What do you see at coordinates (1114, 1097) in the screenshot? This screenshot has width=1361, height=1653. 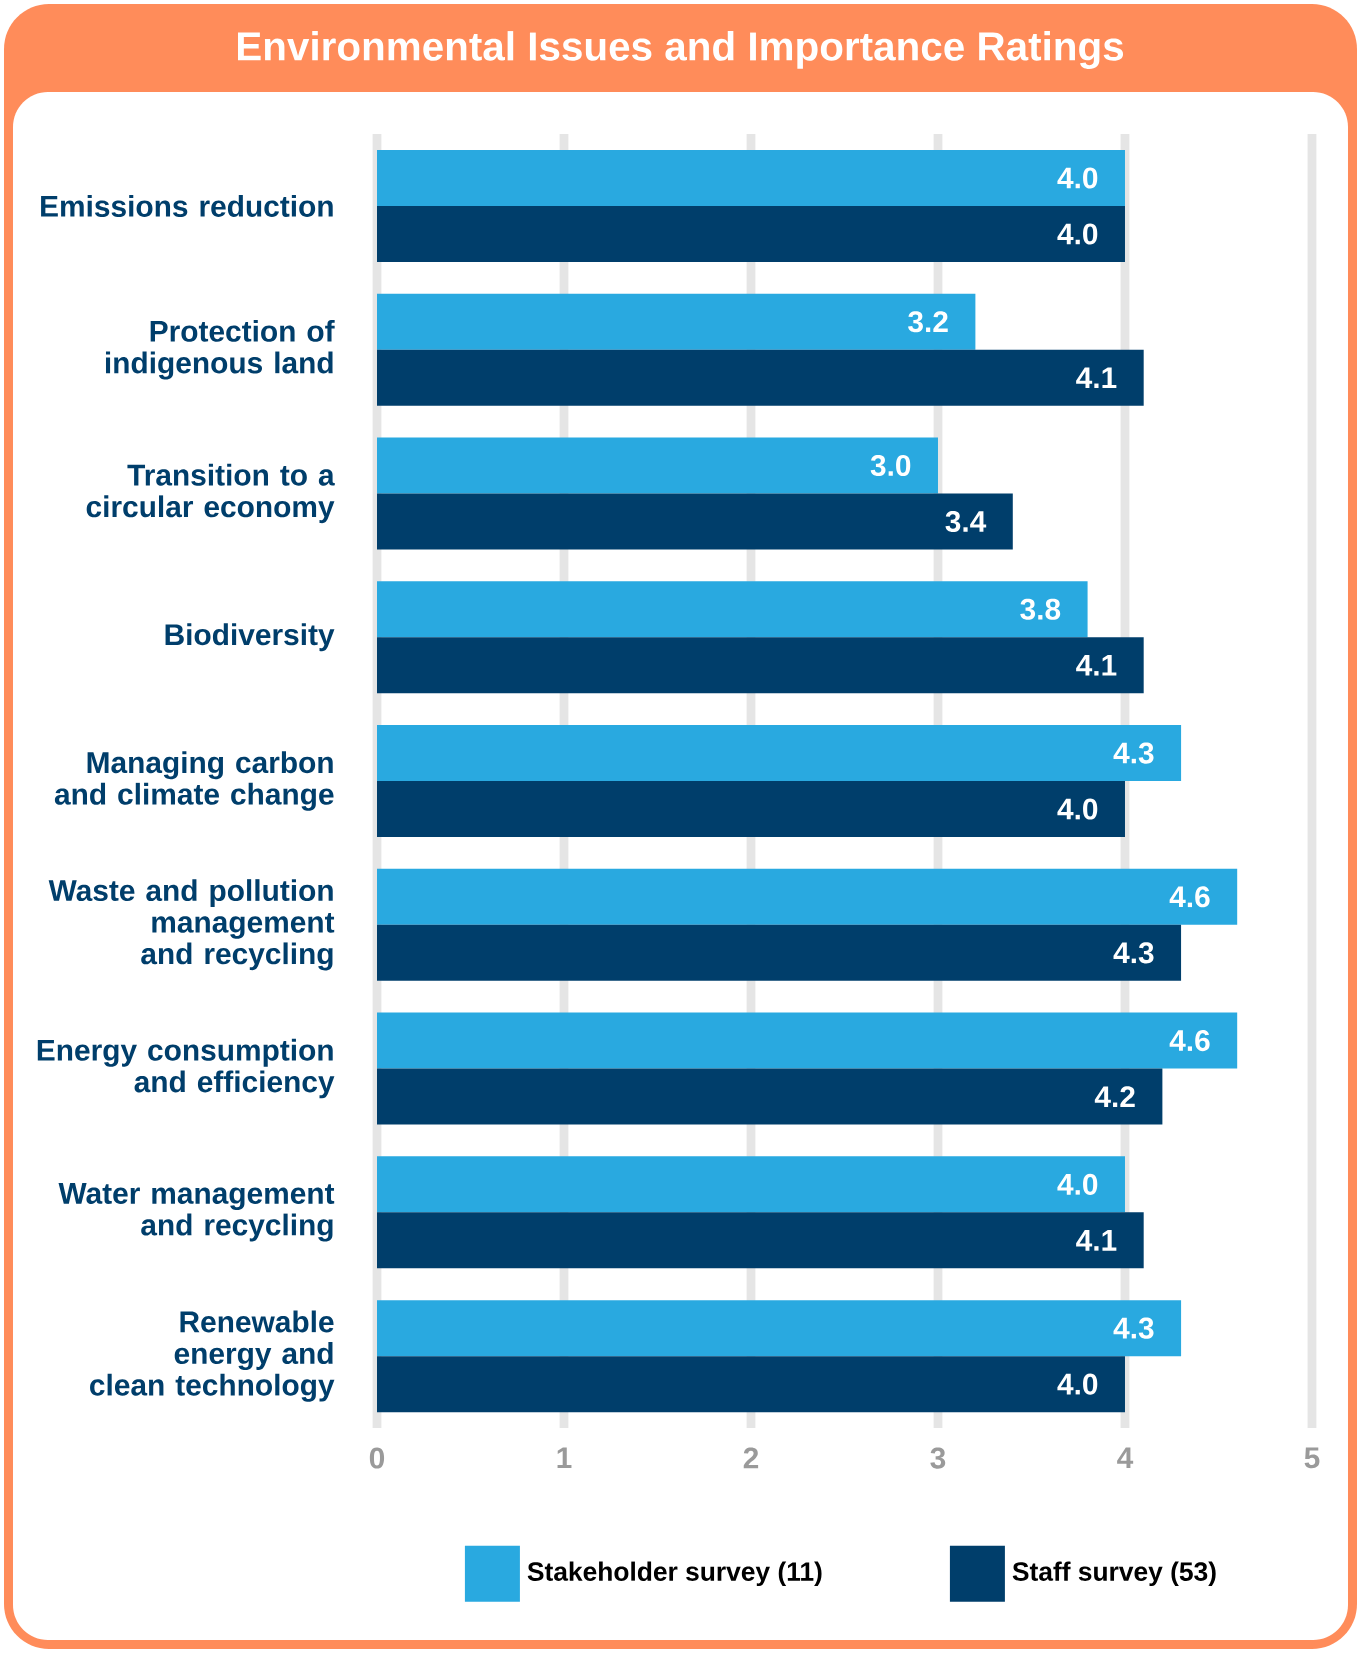 I see `data-label: 4.2` at bounding box center [1114, 1097].